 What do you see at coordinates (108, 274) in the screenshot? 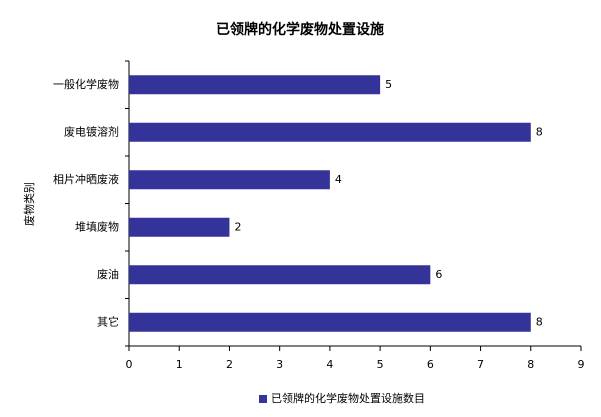
I see `y-tick-label: 废油` at bounding box center [108, 274].